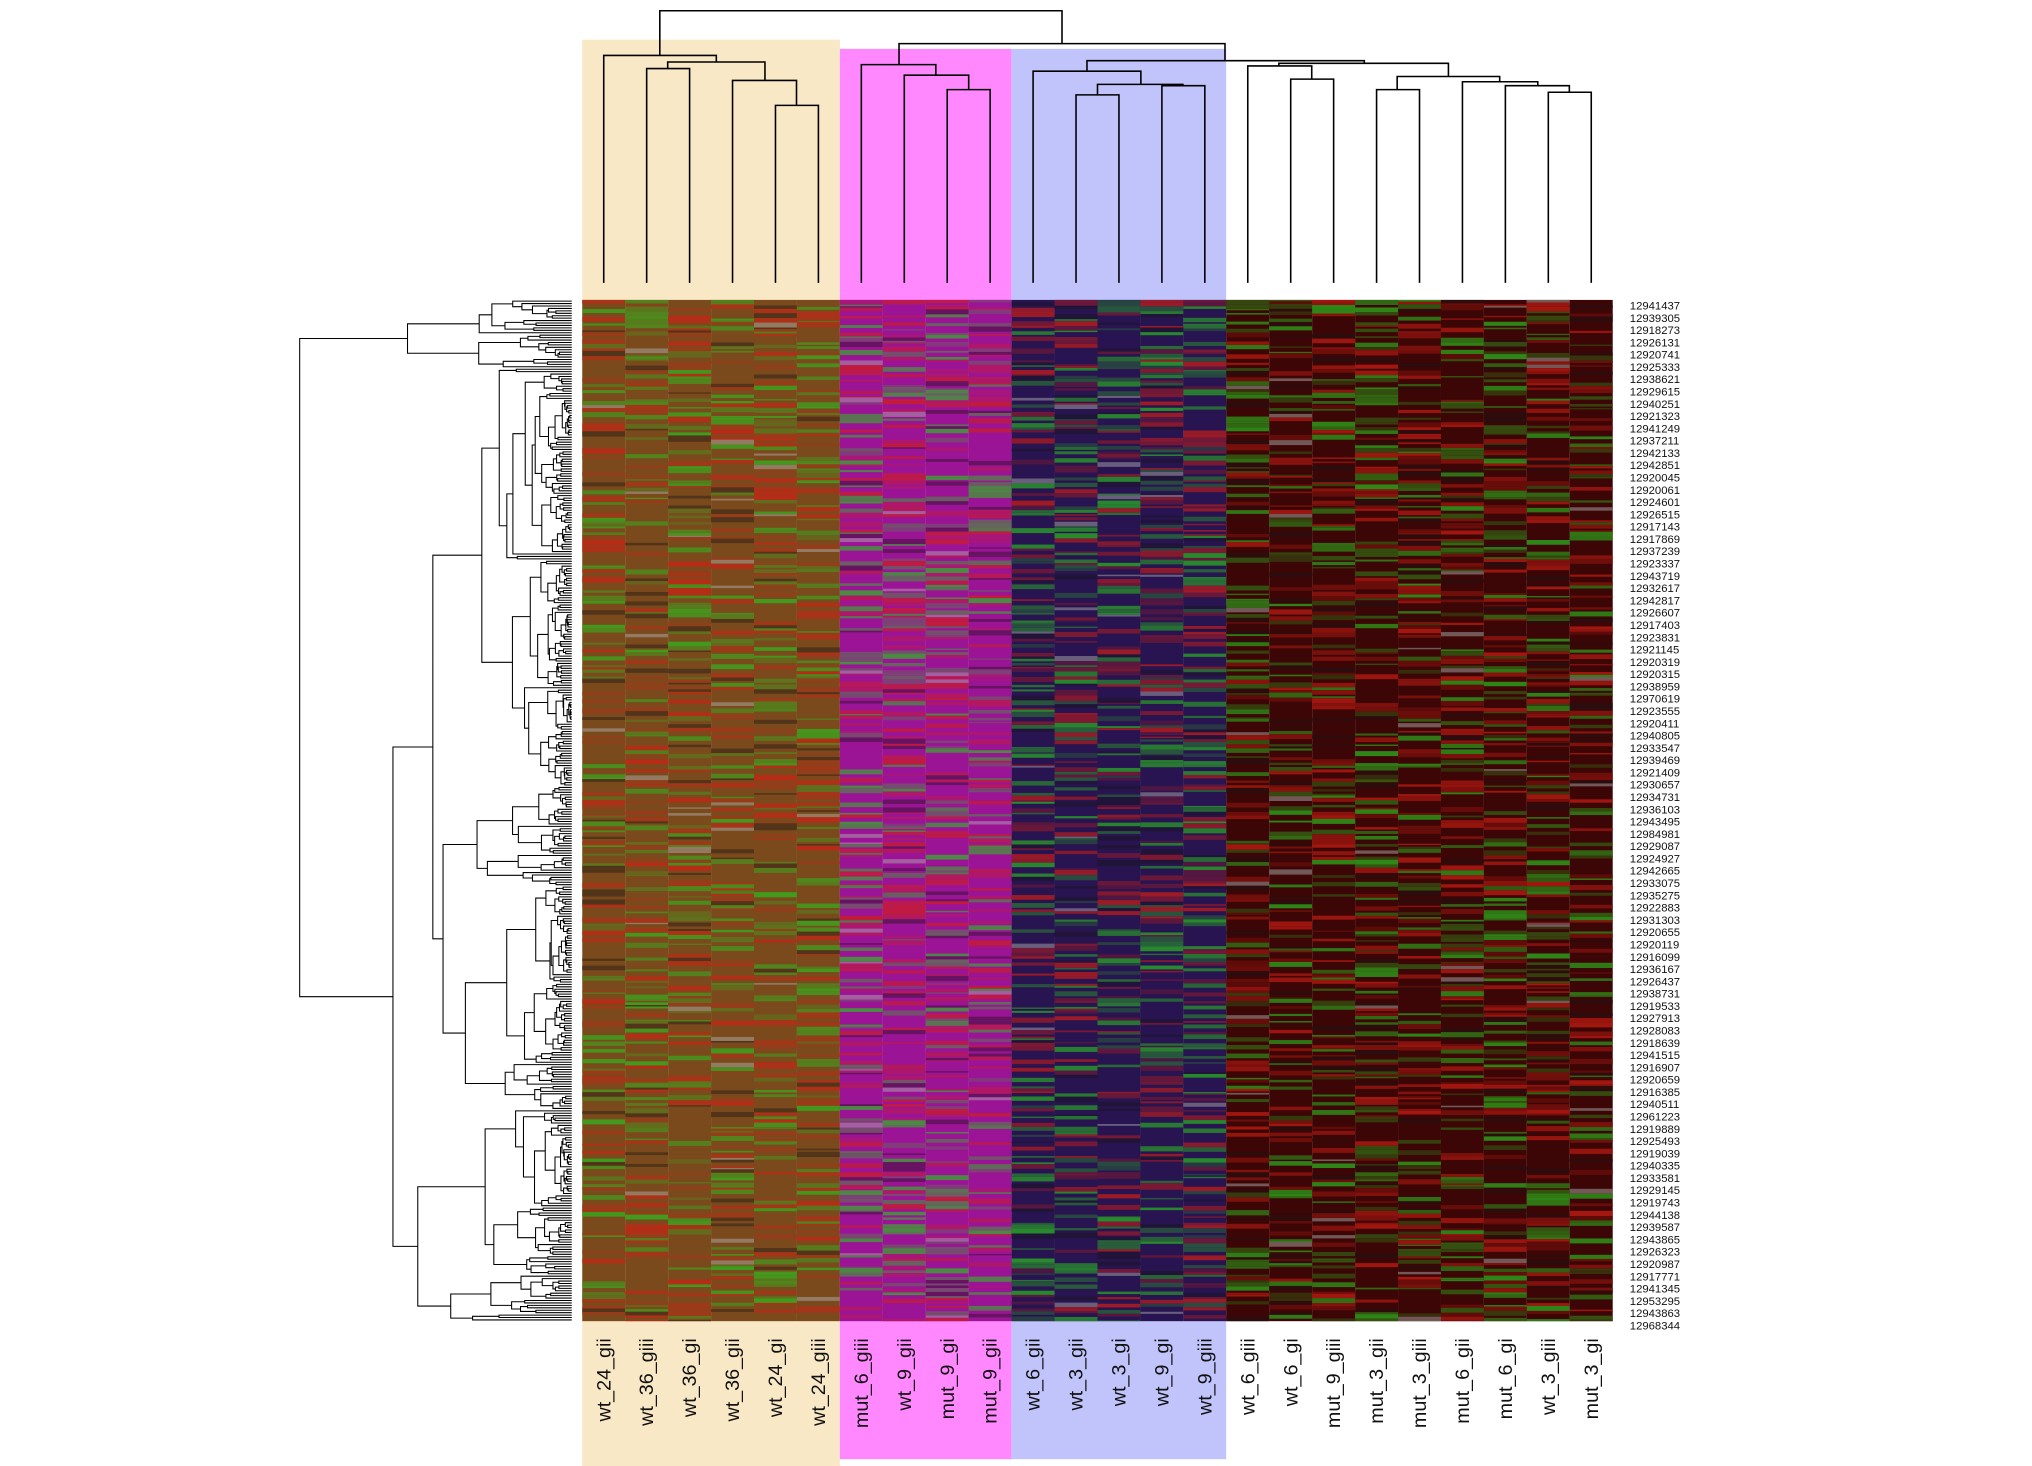 The width and height of the screenshot is (2032, 1466). Describe the element at coordinates (1205, 1377) in the screenshot. I see `column-label: wt_9_giii` at that location.